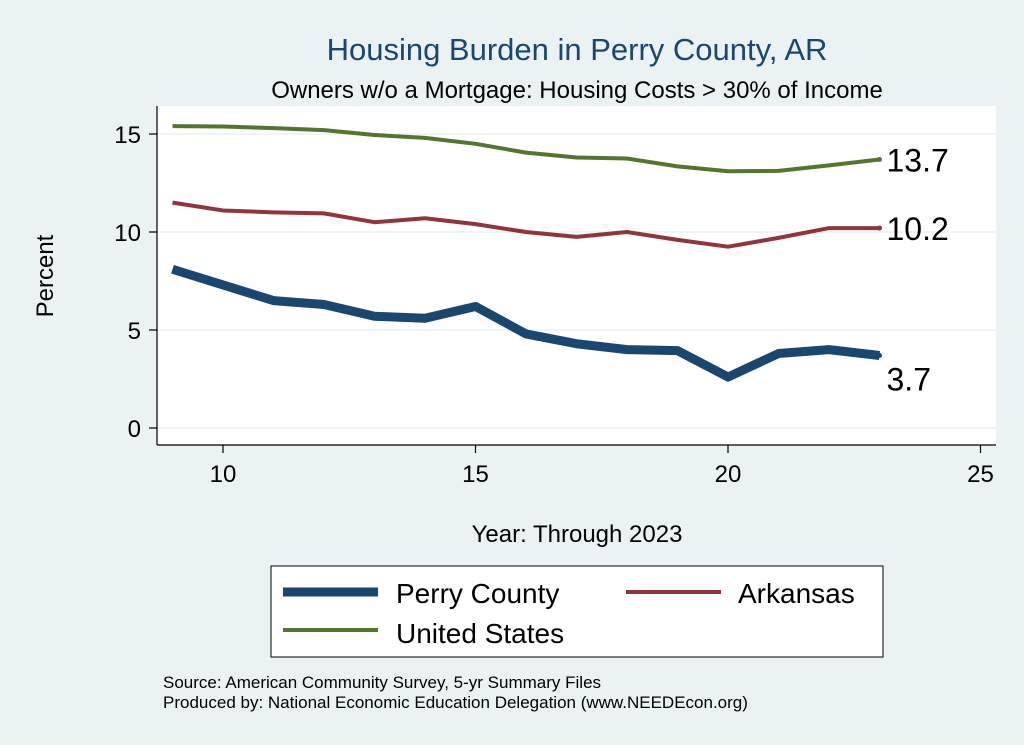 The height and width of the screenshot is (745, 1024). What do you see at coordinates (918, 160) in the screenshot?
I see `end-label-united-states: 13.7` at bounding box center [918, 160].